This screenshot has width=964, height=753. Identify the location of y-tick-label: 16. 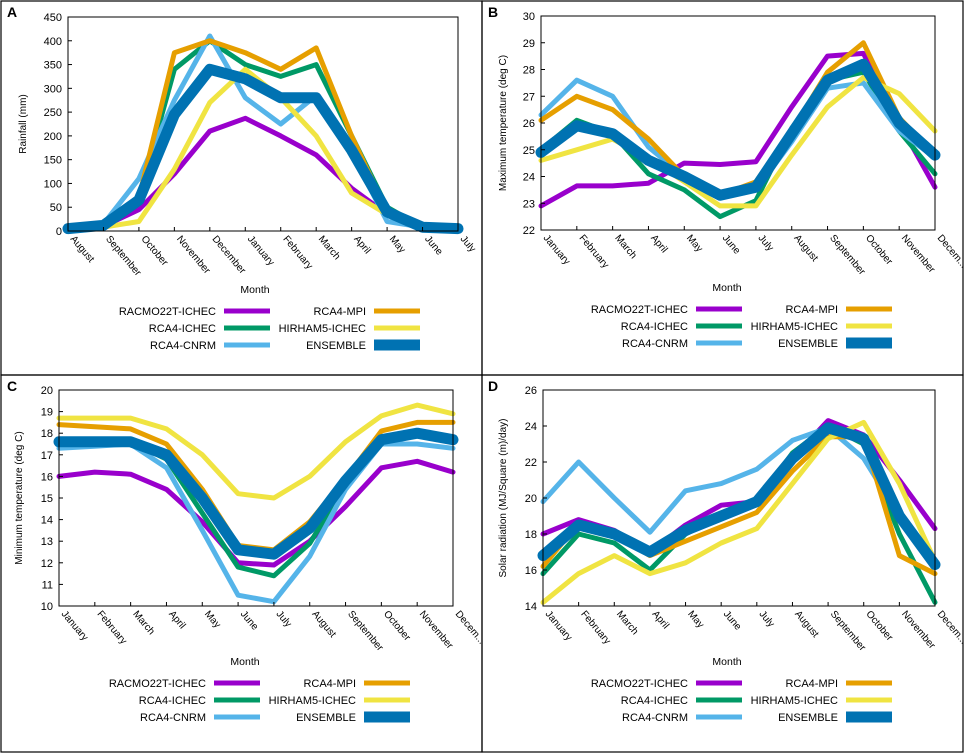
(47, 477).